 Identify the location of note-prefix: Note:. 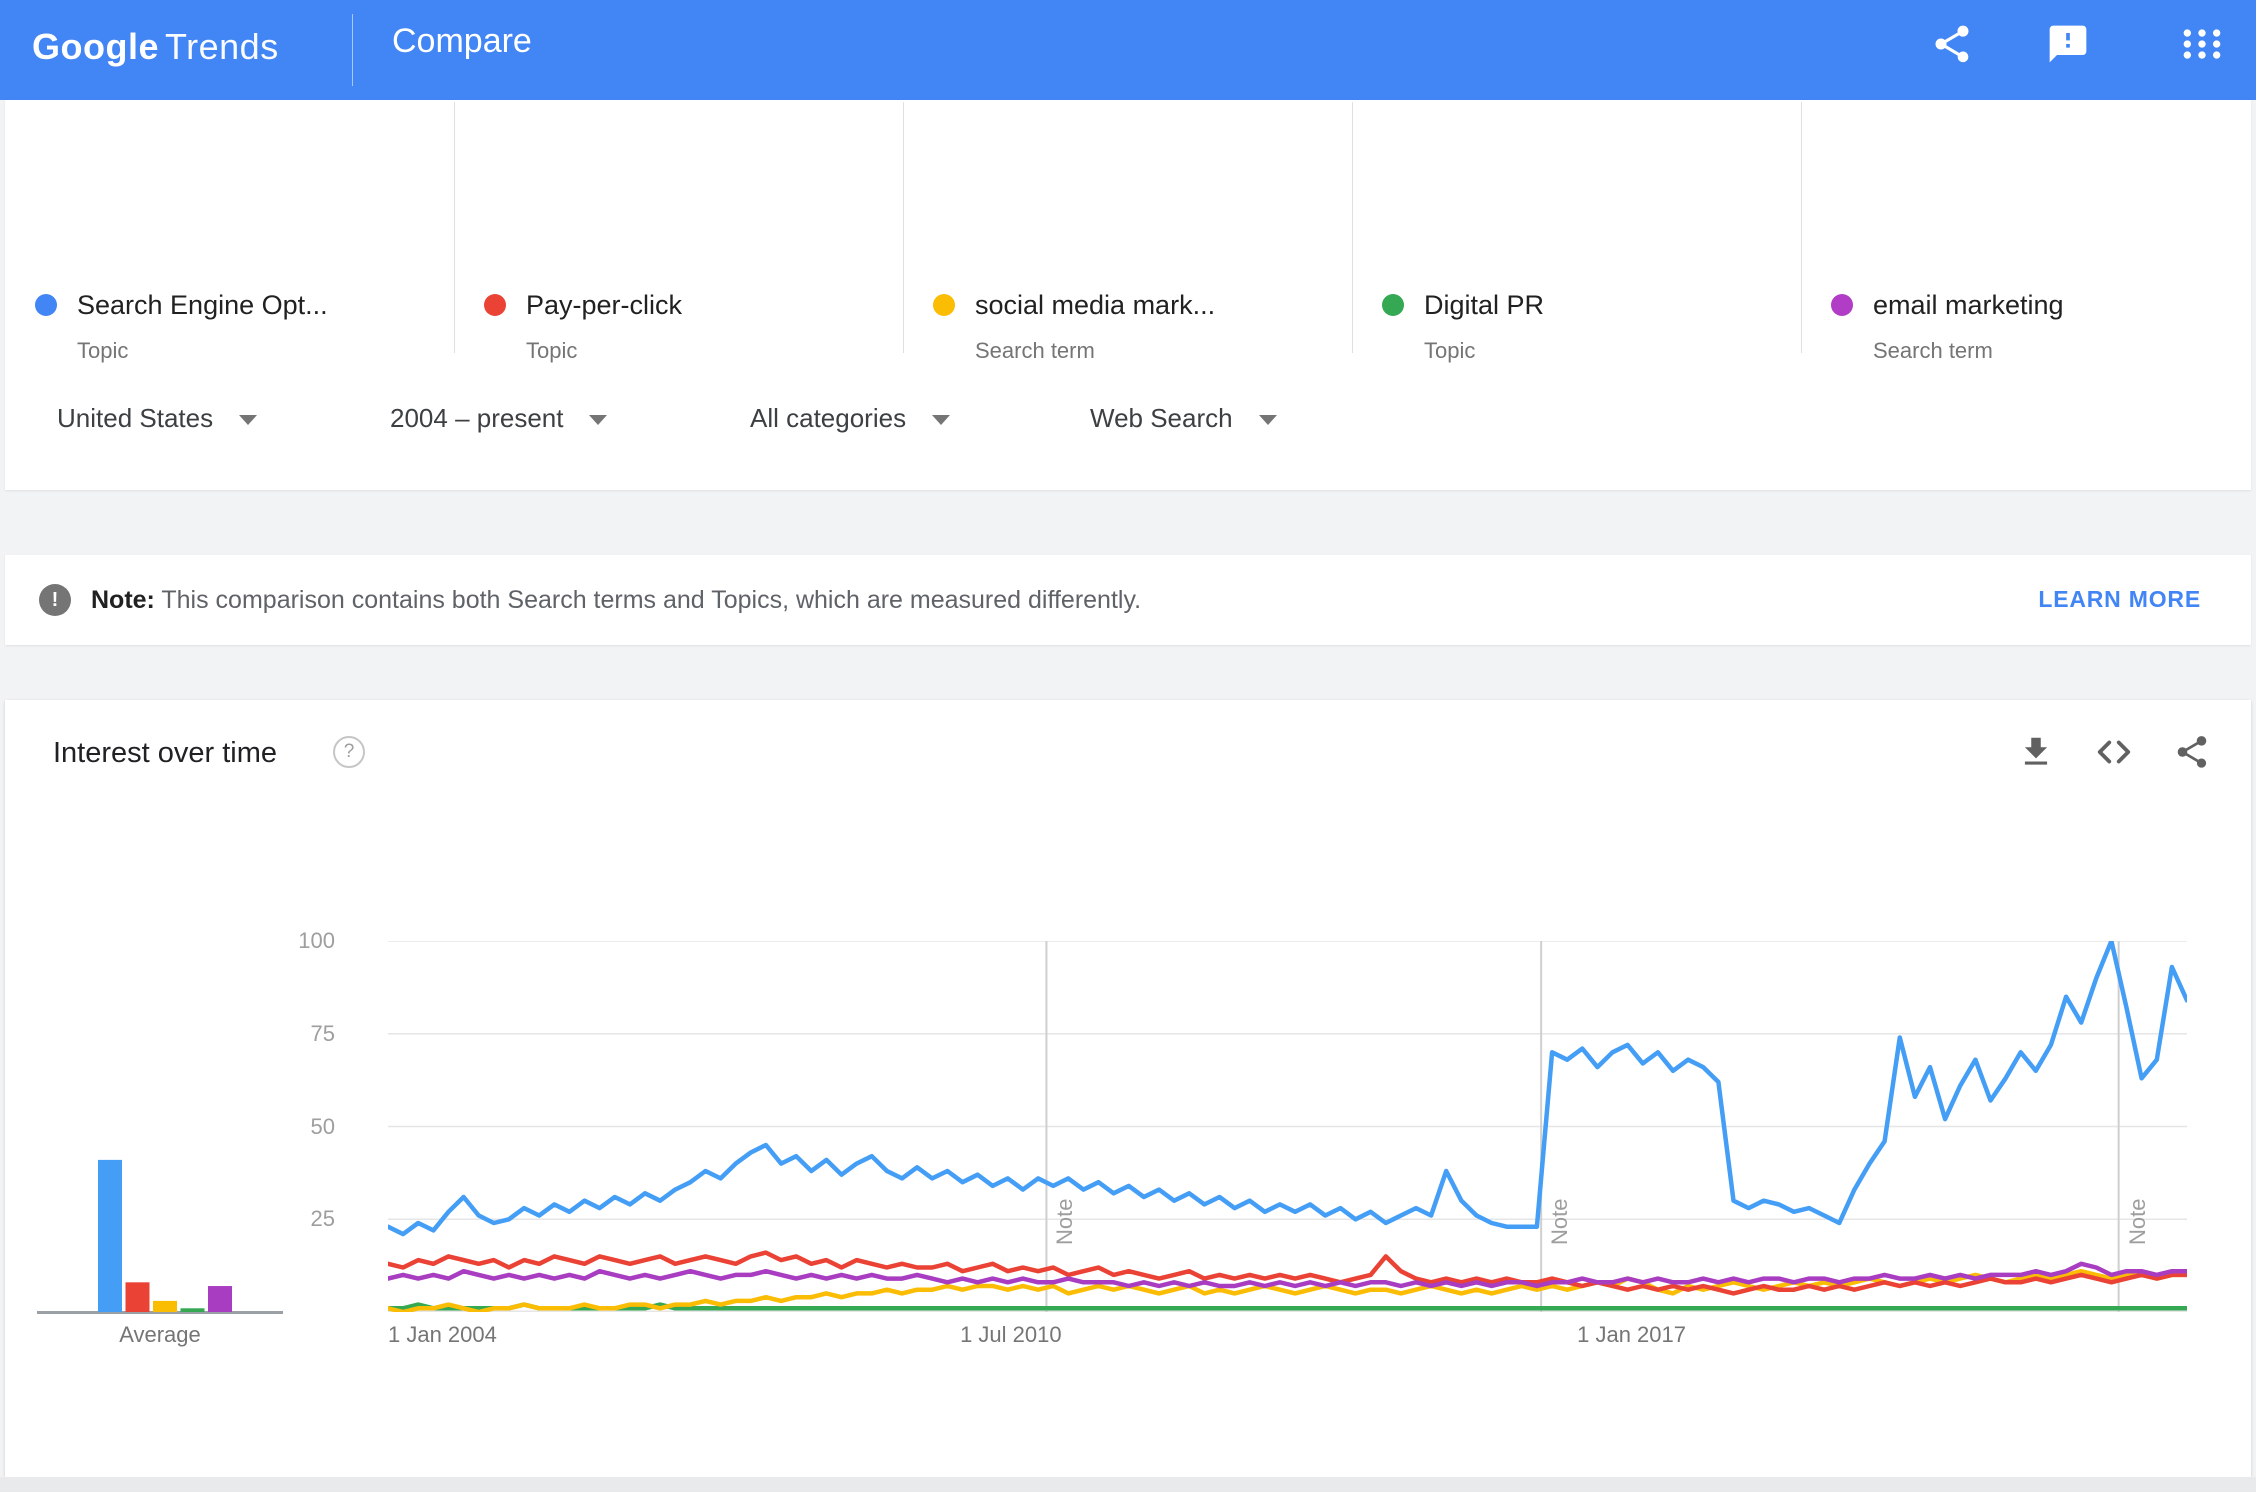
(123, 600).